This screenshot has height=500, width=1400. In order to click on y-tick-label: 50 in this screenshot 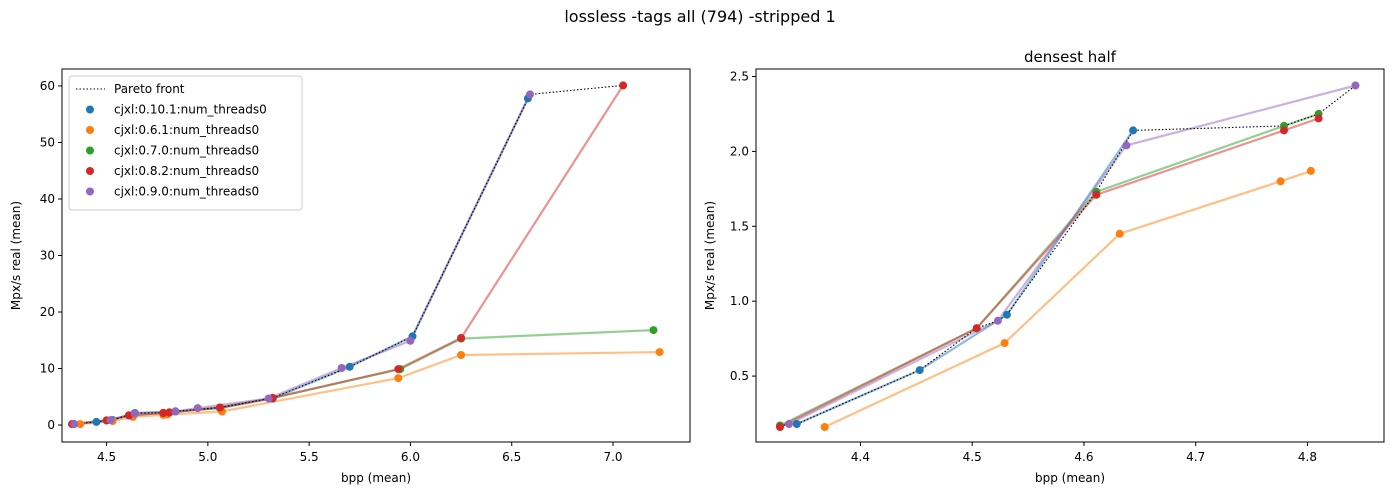, I will do `click(47, 142)`.